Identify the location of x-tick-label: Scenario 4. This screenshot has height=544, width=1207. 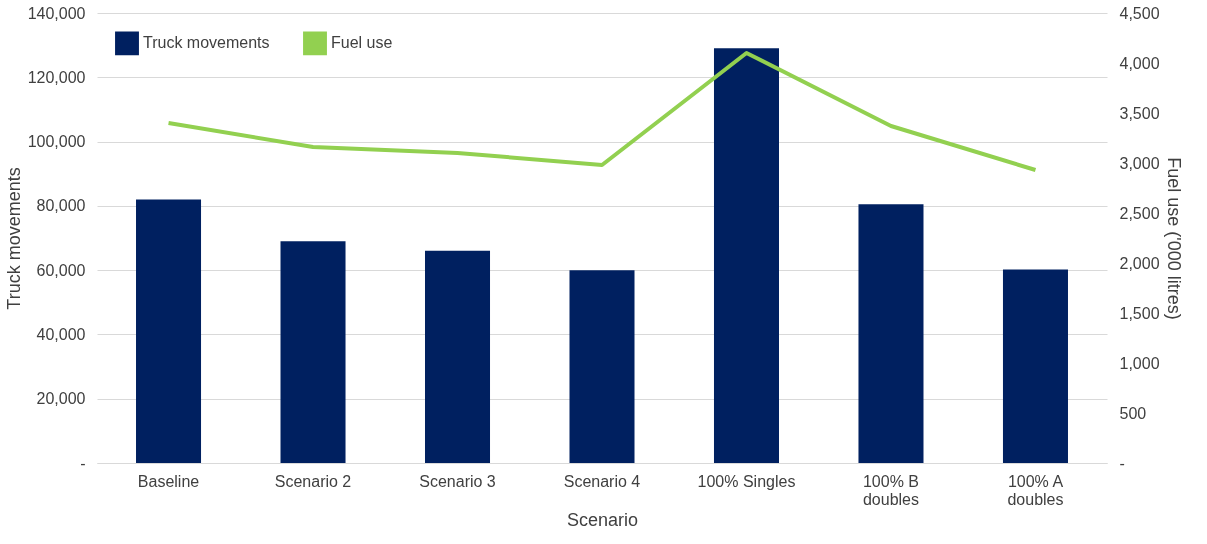
(602, 481).